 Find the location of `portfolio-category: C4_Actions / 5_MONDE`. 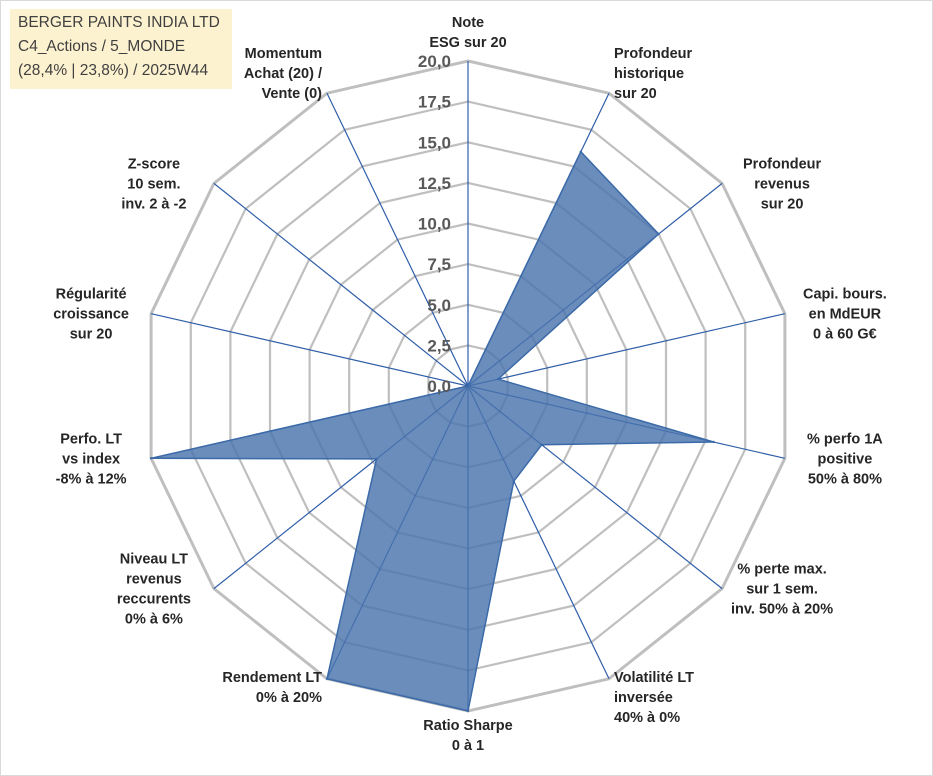

portfolio-category: C4_Actions / 5_MONDE is located at coordinates (102, 46).